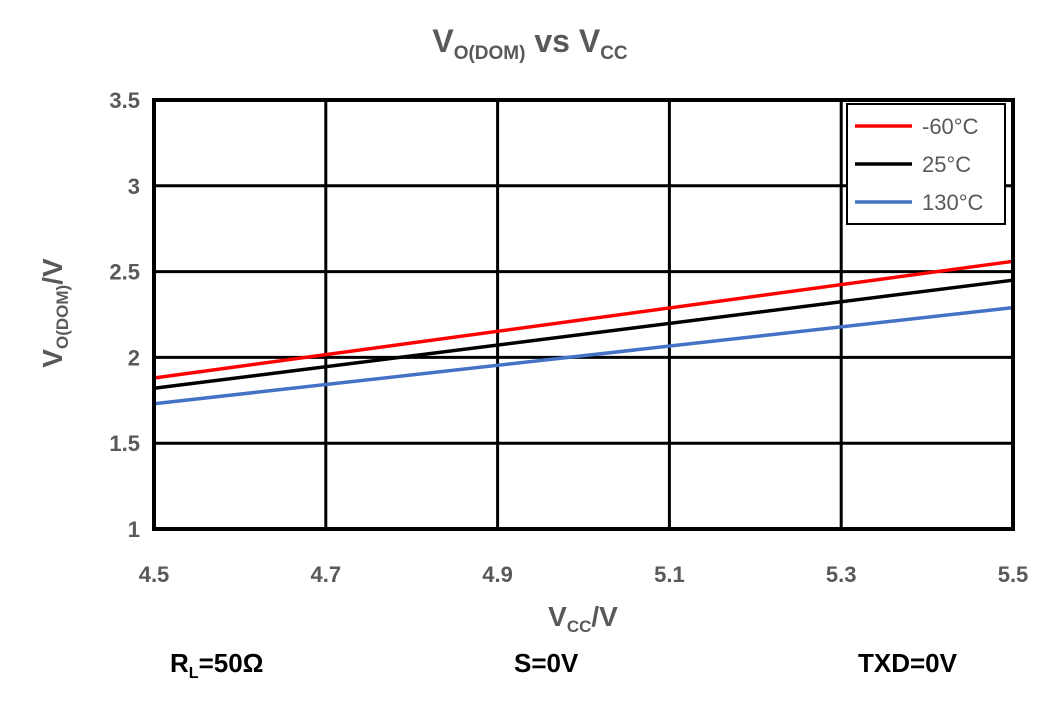 Image resolution: width=1063 pixels, height=708 pixels. What do you see at coordinates (124, 272) in the screenshot?
I see `y-tick-label: 2.5` at bounding box center [124, 272].